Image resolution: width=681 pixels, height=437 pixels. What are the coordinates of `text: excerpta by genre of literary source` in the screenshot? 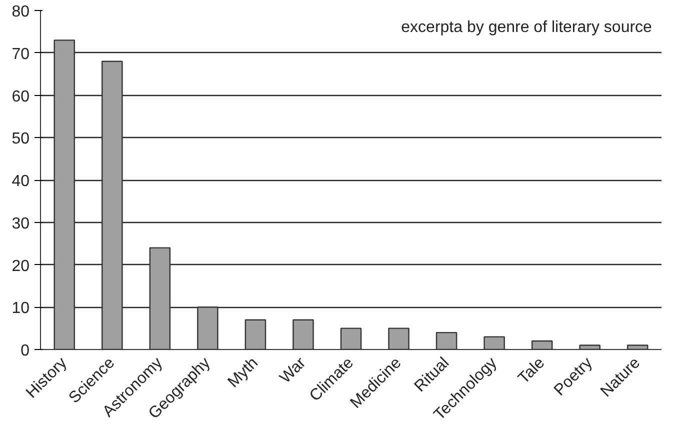 It's located at (526, 27).